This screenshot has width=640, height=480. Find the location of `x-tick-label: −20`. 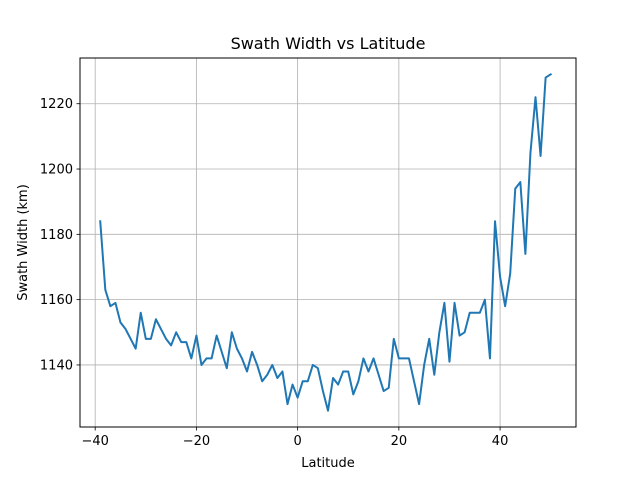

x-tick-label: −20 is located at coordinates (196, 441).